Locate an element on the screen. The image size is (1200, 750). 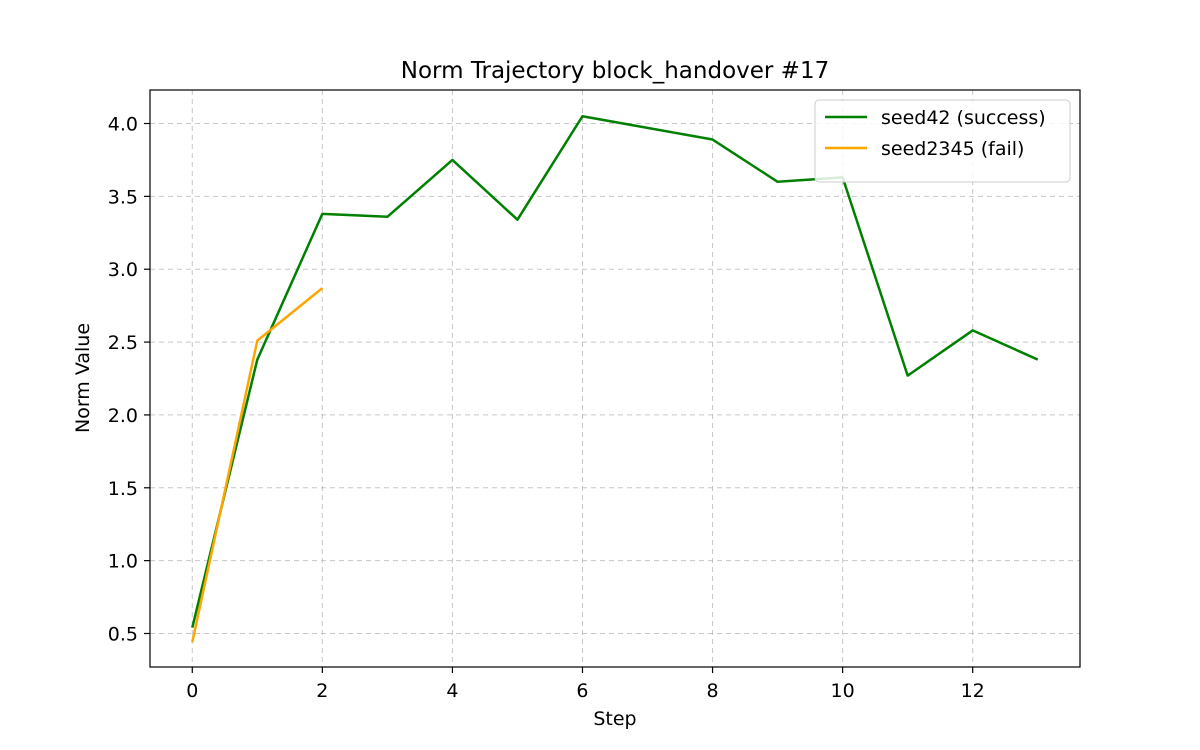
y-tick-label: 0.5 is located at coordinates (123, 634).